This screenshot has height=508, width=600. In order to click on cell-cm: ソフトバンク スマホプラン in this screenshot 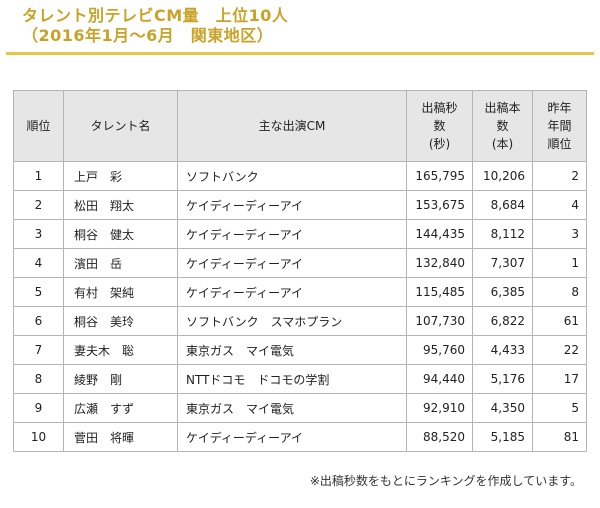, I will do `click(292, 321)`.